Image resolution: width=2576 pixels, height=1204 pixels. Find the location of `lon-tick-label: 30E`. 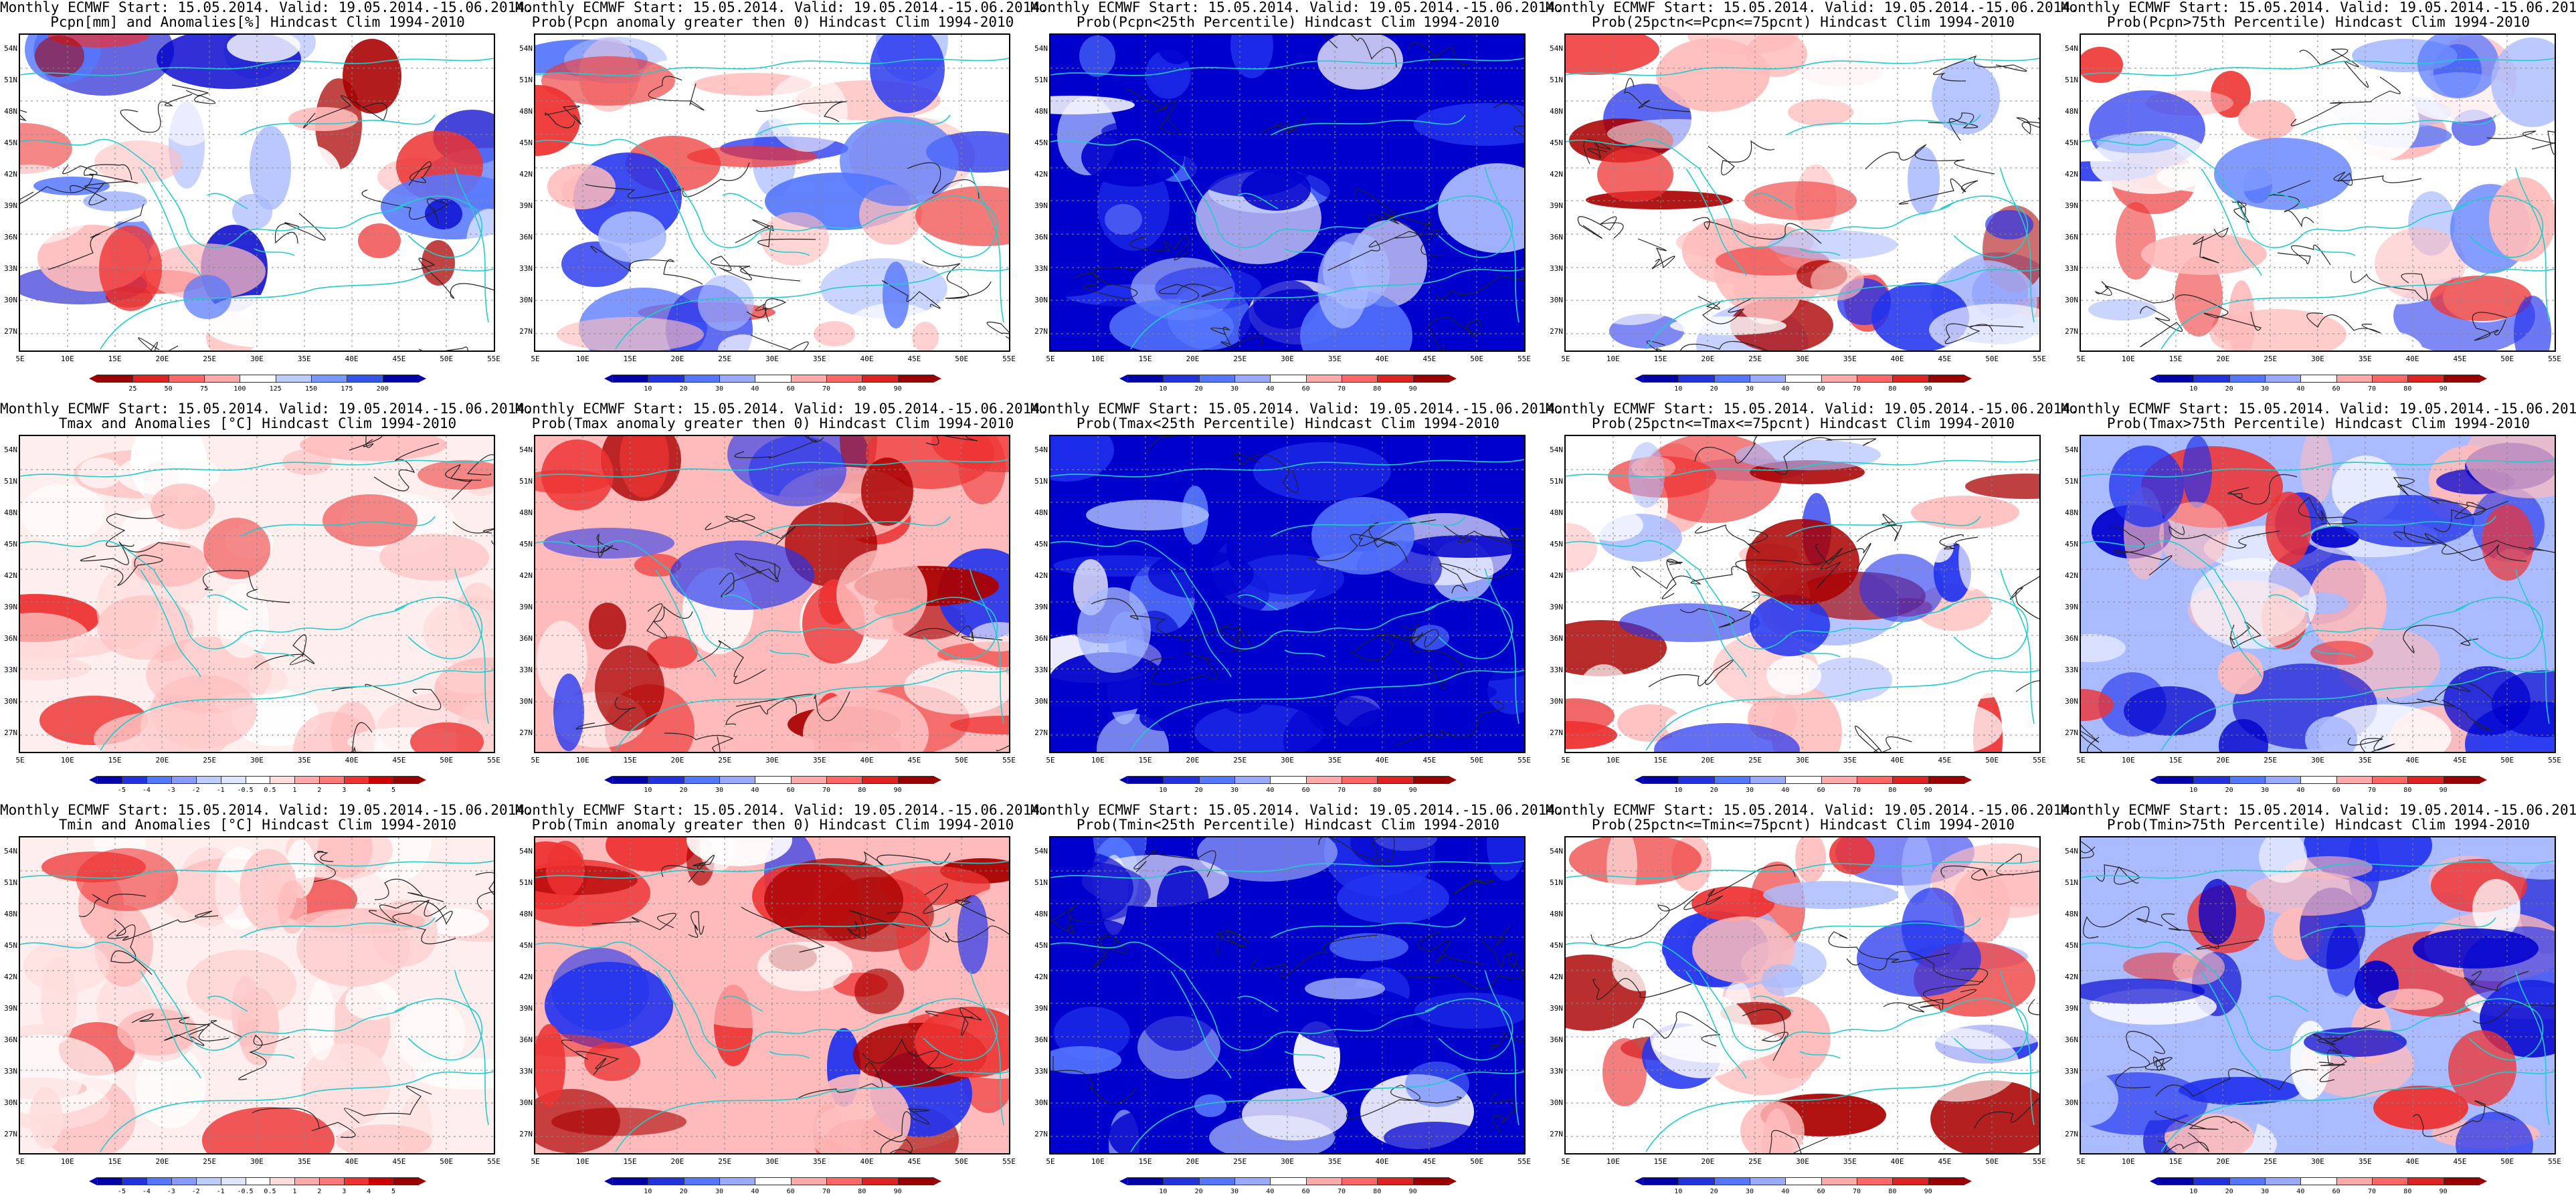

lon-tick-label: 30E is located at coordinates (1287, 1161).